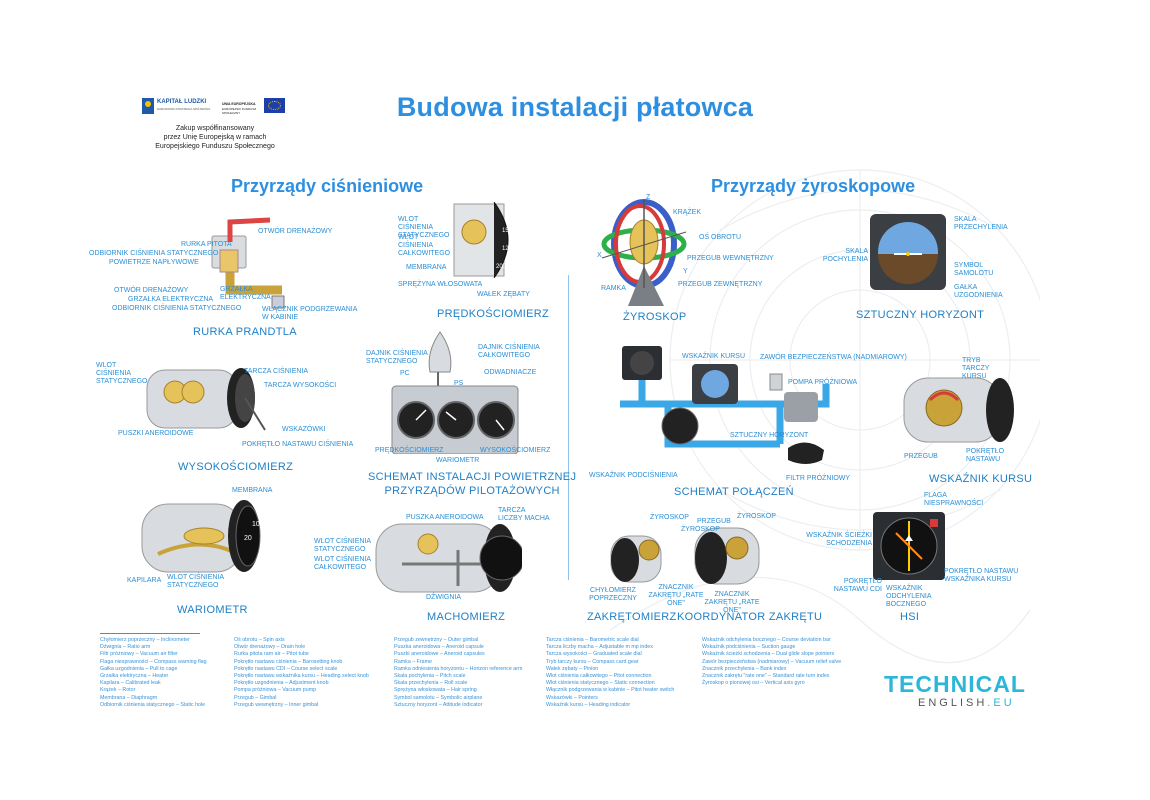 This screenshot has width=1150, height=800. What do you see at coordinates (750, 617) in the screenshot?
I see `title-turn-coord: KOORDYNATOR ZAKRĘTU` at bounding box center [750, 617].